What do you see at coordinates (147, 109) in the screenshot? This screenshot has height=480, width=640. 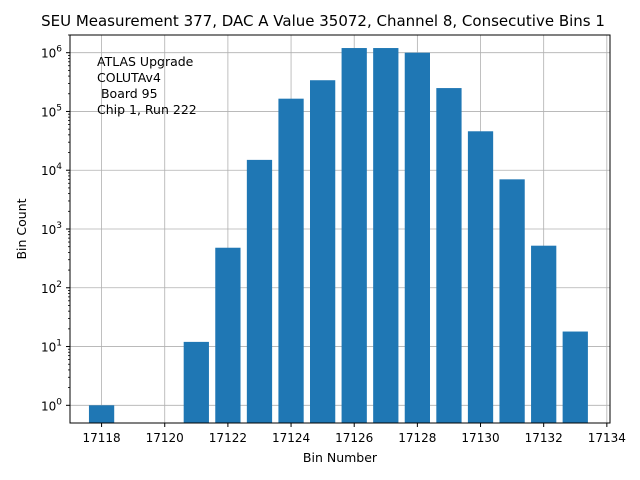 I see `annotation-line: Chip 1, Run 222` at bounding box center [147, 109].